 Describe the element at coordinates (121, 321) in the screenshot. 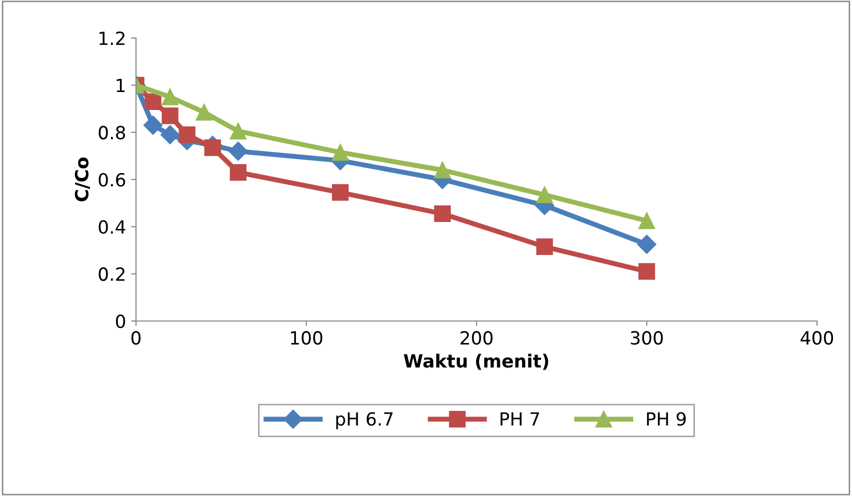

I see `y-tick-label: 0` at that location.